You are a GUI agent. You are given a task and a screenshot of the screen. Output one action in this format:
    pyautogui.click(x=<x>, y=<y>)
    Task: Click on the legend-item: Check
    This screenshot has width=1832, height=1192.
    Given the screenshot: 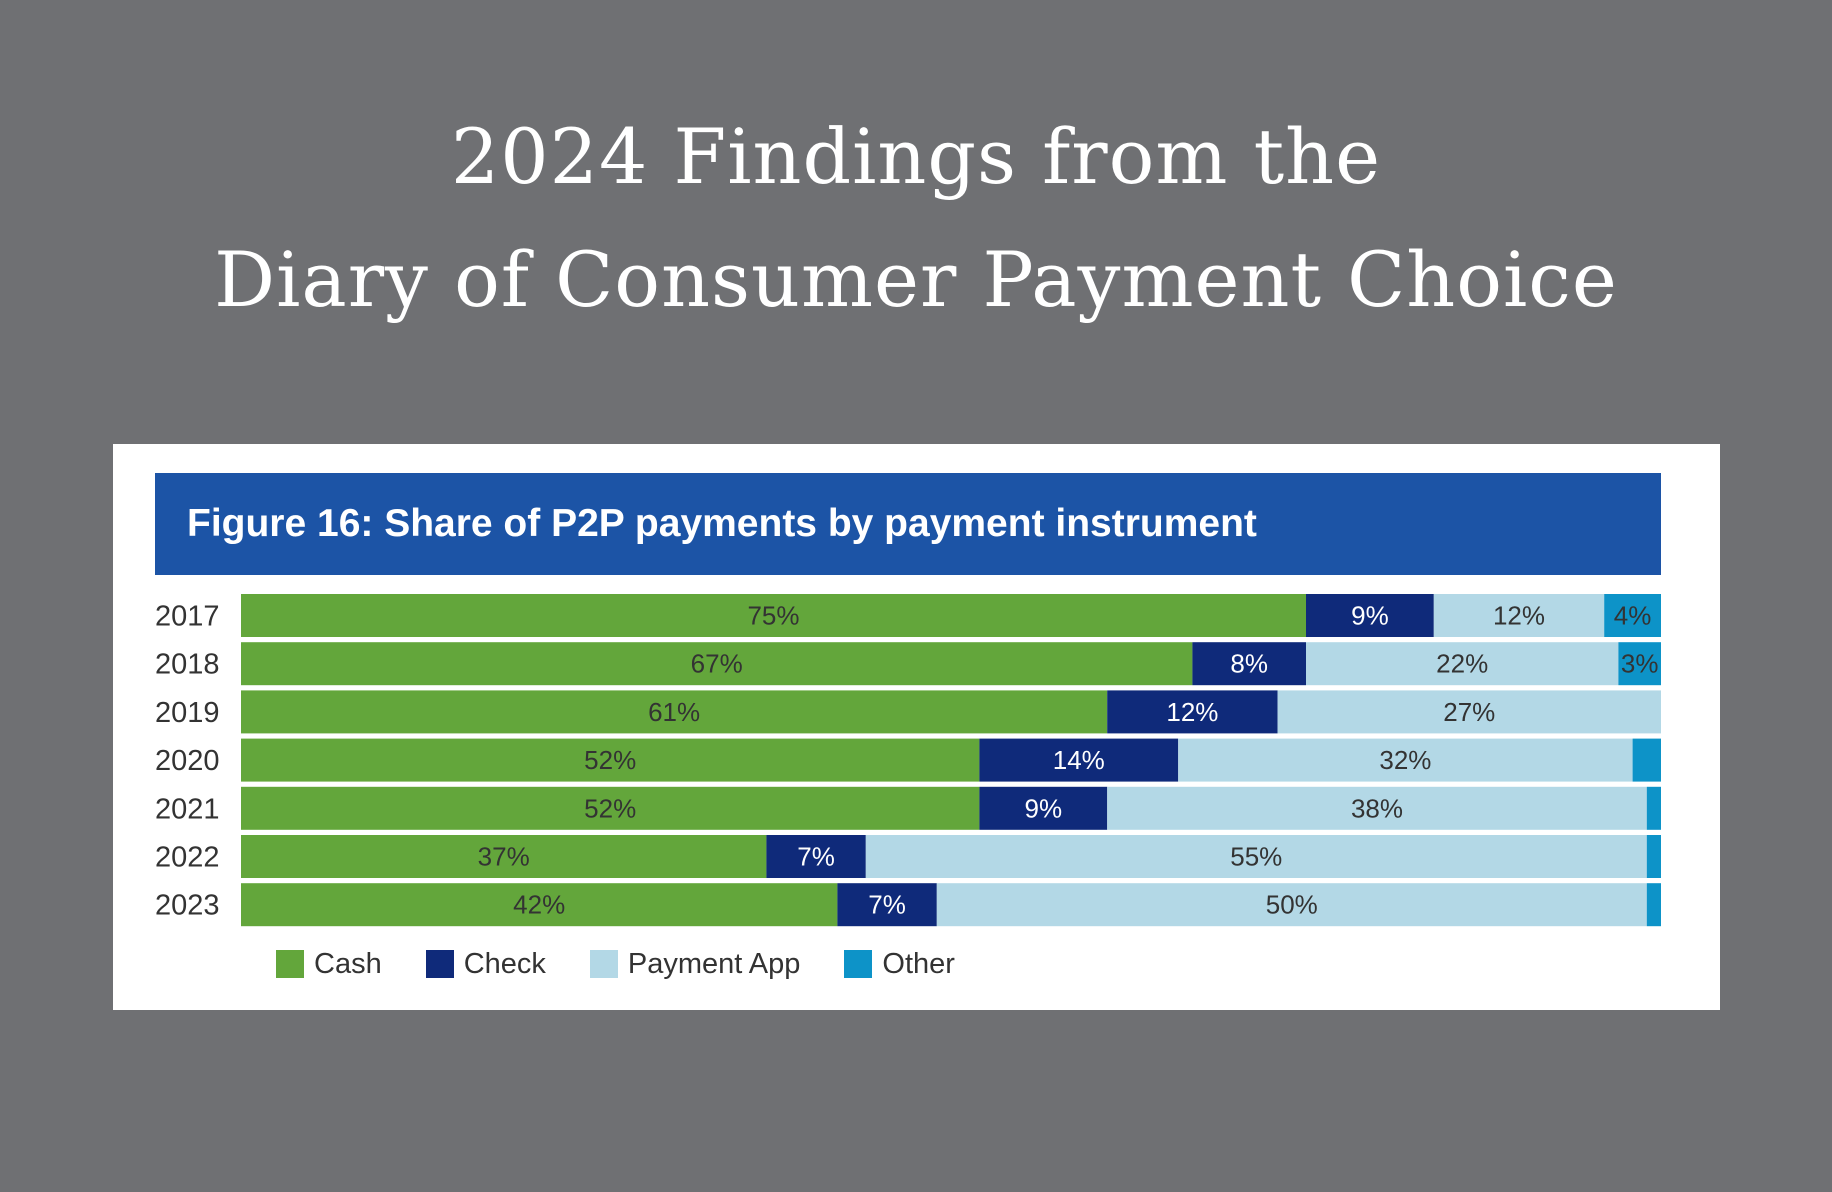 What is the action you would take?
    pyautogui.click(x=485, y=964)
    